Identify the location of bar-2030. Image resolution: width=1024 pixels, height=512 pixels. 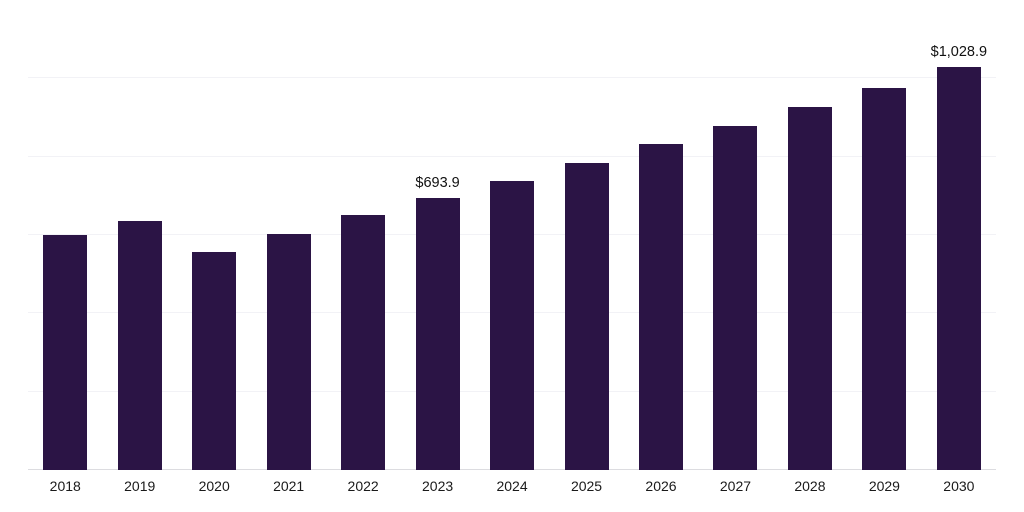
(958, 268).